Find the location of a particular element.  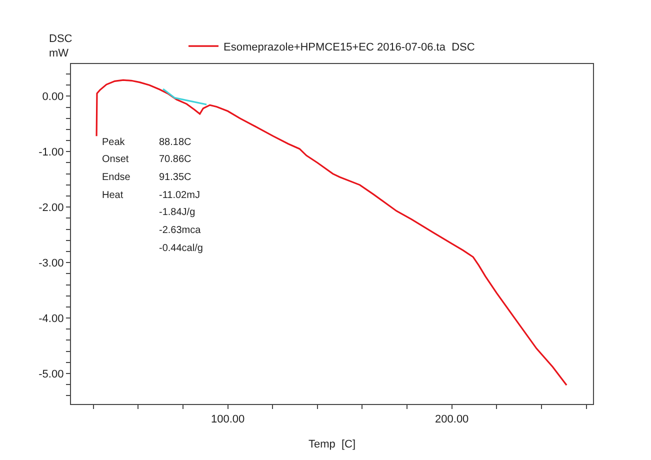

x-tick-label: 100.00 is located at coordinates (227, 419).